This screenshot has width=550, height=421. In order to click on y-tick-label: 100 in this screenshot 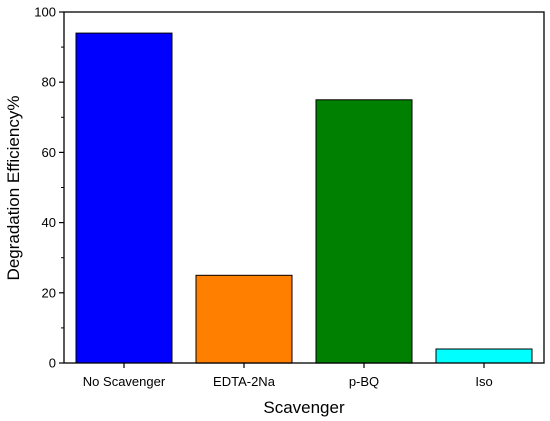, I will do `click(45, 12)`.